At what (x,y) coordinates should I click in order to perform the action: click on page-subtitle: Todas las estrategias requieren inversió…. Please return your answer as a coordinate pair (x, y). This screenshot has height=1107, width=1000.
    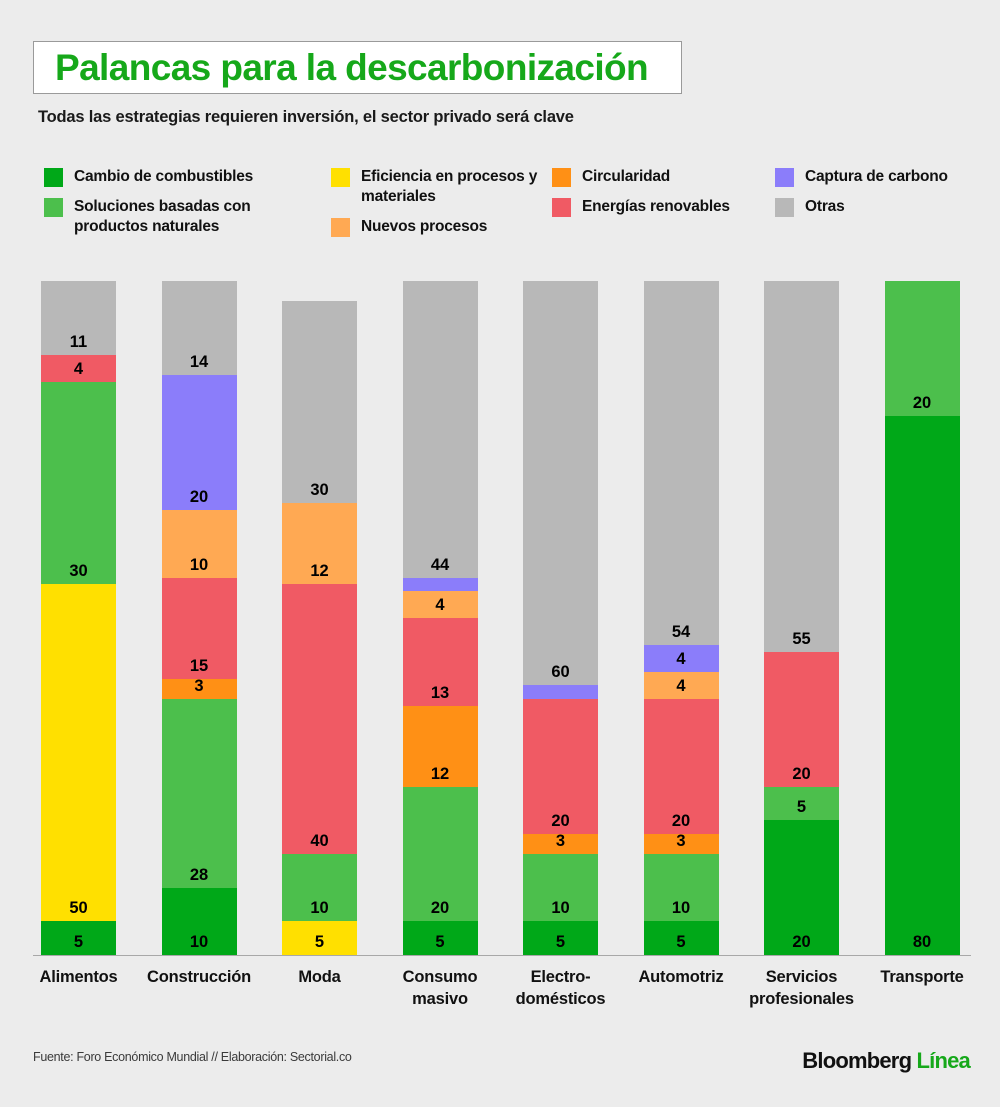
    Looking at the image, I should click on (306, 117).